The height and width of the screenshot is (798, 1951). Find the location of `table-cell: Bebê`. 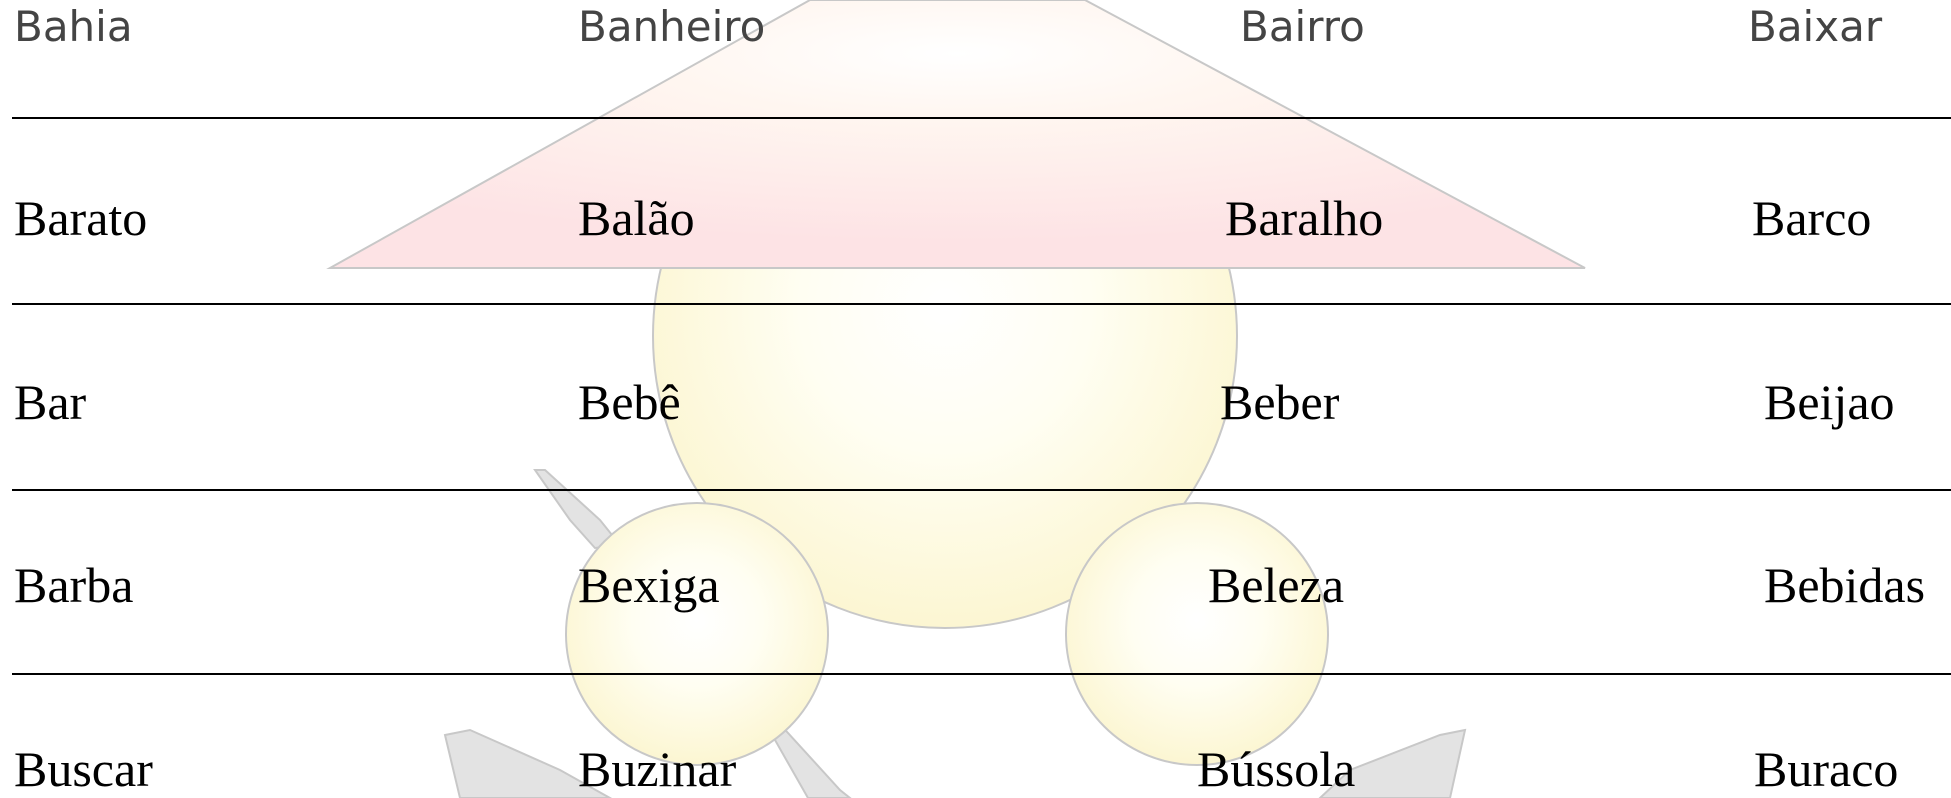

table-cell: Bebê is located at coordinates (629, 402).